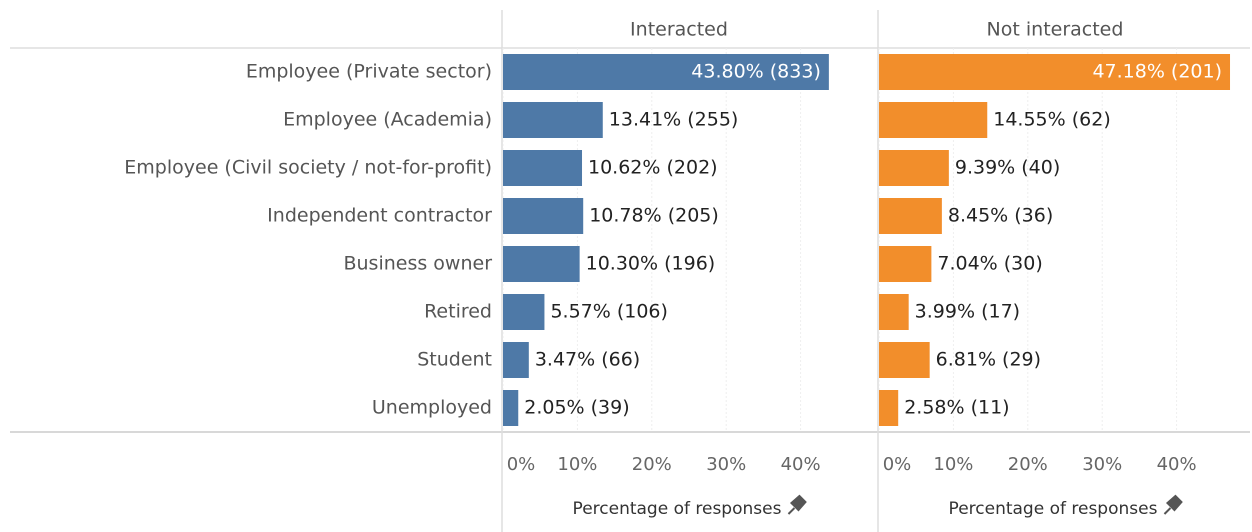 Image resolution: width=1252 pixels, height=532 pixels. Describe the element at coordinates (587, 360) in the screenshot. I see `value-label: 3.47% (66)` at that location.